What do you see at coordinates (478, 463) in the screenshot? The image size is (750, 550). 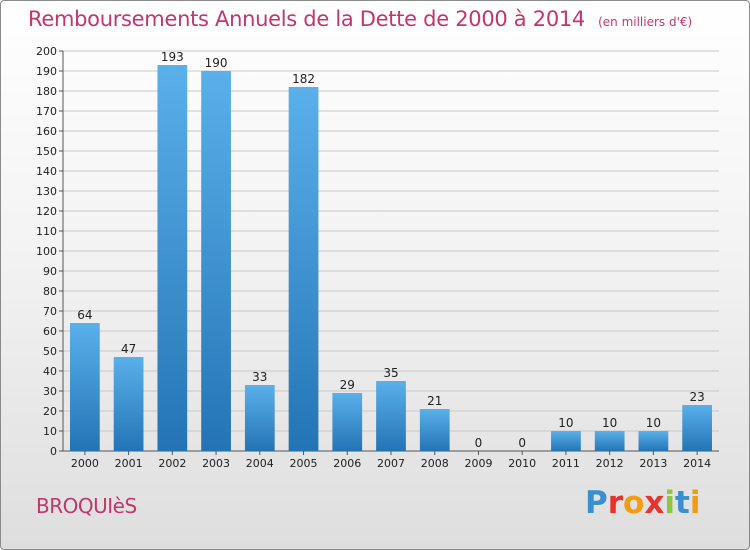 I see `x-tick-label: 2009` at bounding box center [478, 463].